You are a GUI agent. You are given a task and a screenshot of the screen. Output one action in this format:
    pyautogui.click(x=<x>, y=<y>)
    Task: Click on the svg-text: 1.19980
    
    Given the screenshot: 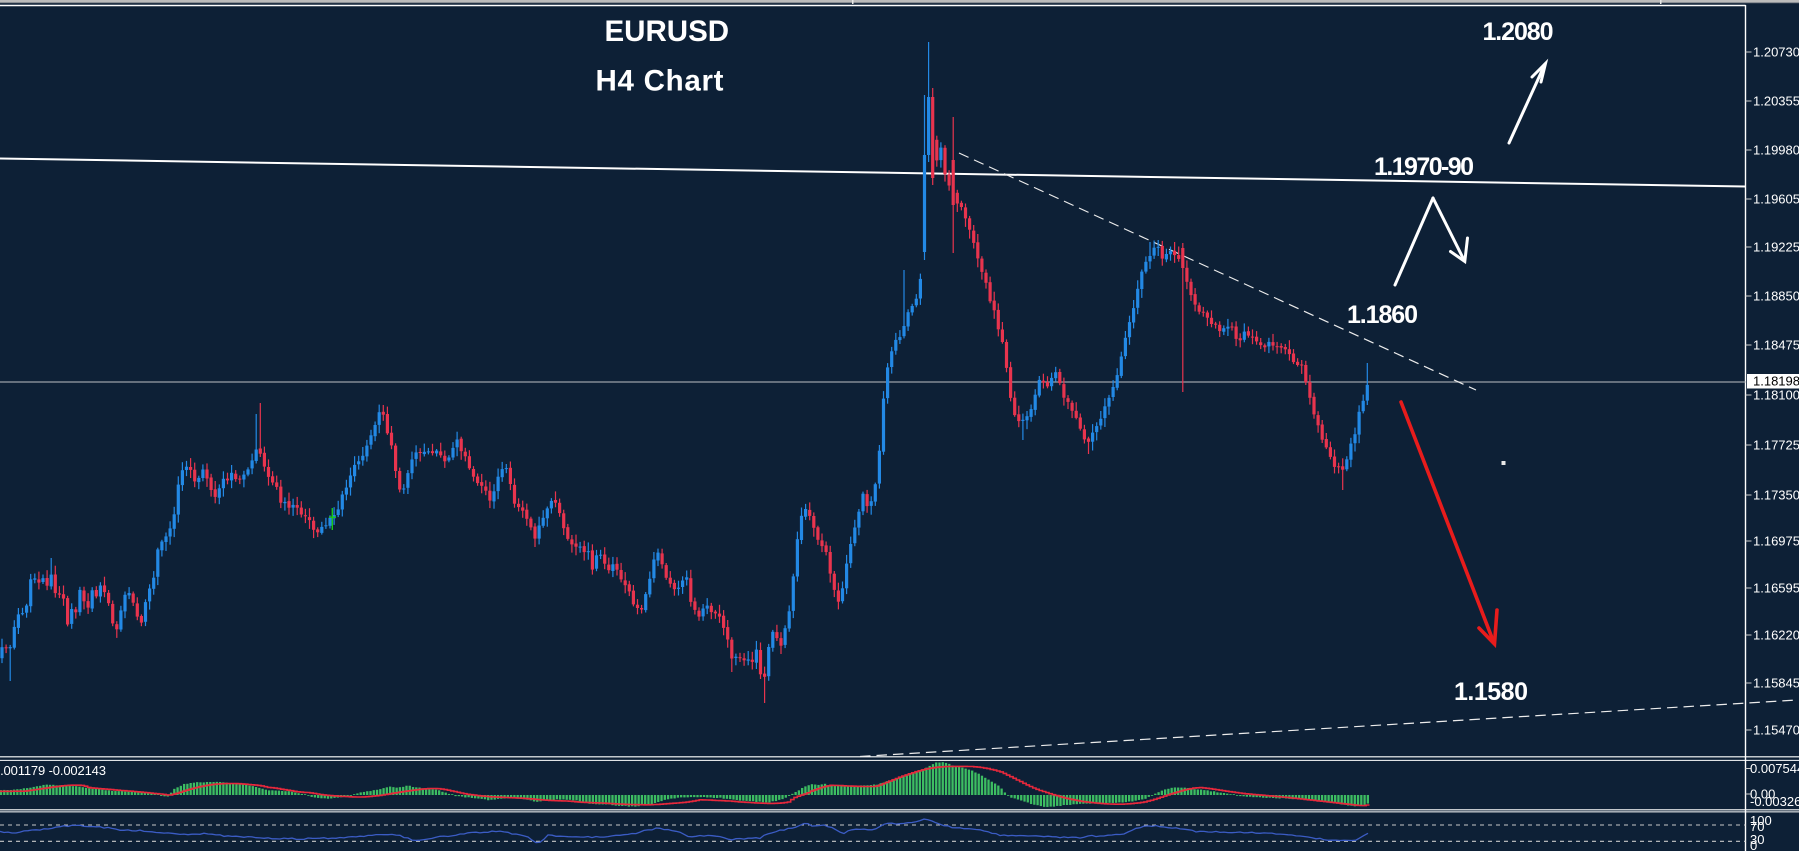 What is the action you would take?
    pyautogui.click(x=1776, y=150)
    